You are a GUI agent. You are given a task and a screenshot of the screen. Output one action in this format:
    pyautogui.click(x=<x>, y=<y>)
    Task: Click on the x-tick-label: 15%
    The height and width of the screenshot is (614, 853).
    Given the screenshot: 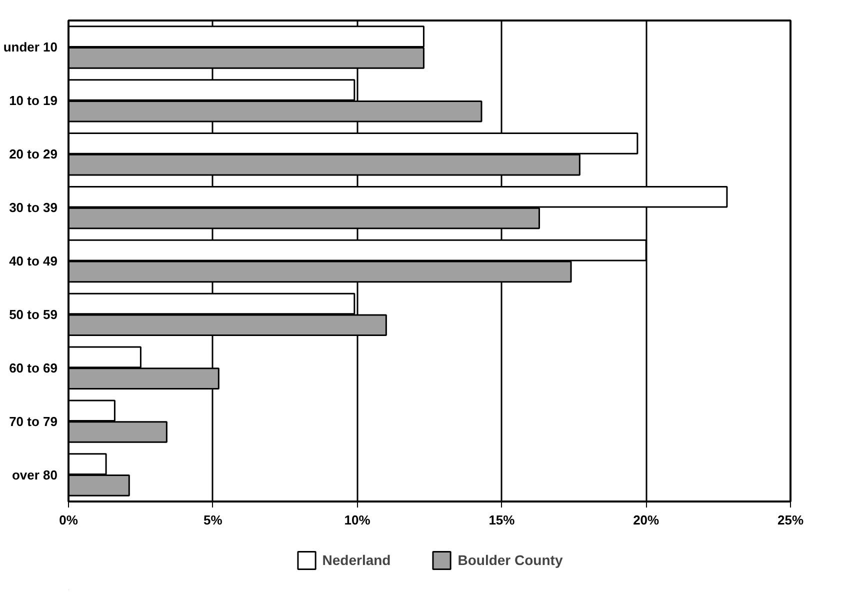 What is the action you would take?
    pyautogui.click(x=502, y=520)
    